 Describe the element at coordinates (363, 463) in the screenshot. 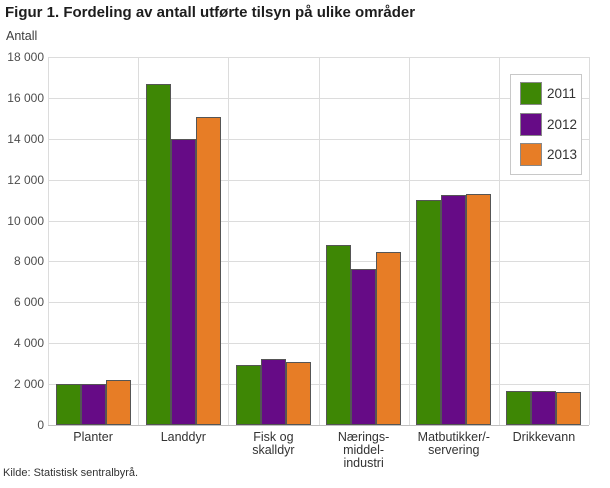

I see `x-category-label-line: industri` at that location.